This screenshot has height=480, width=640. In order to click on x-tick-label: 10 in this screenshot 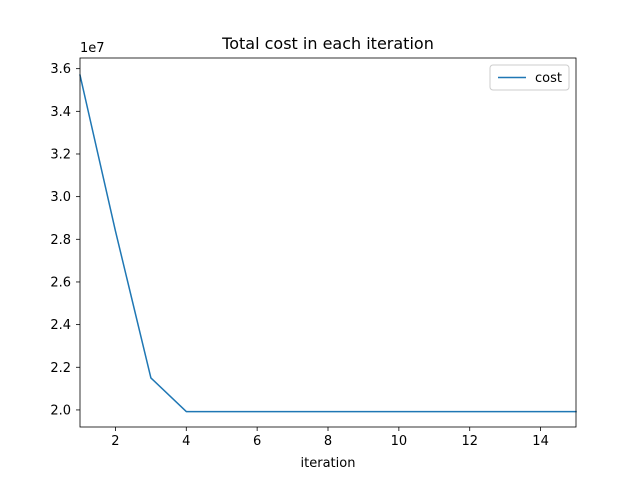, I will do `click(399, 441)`.